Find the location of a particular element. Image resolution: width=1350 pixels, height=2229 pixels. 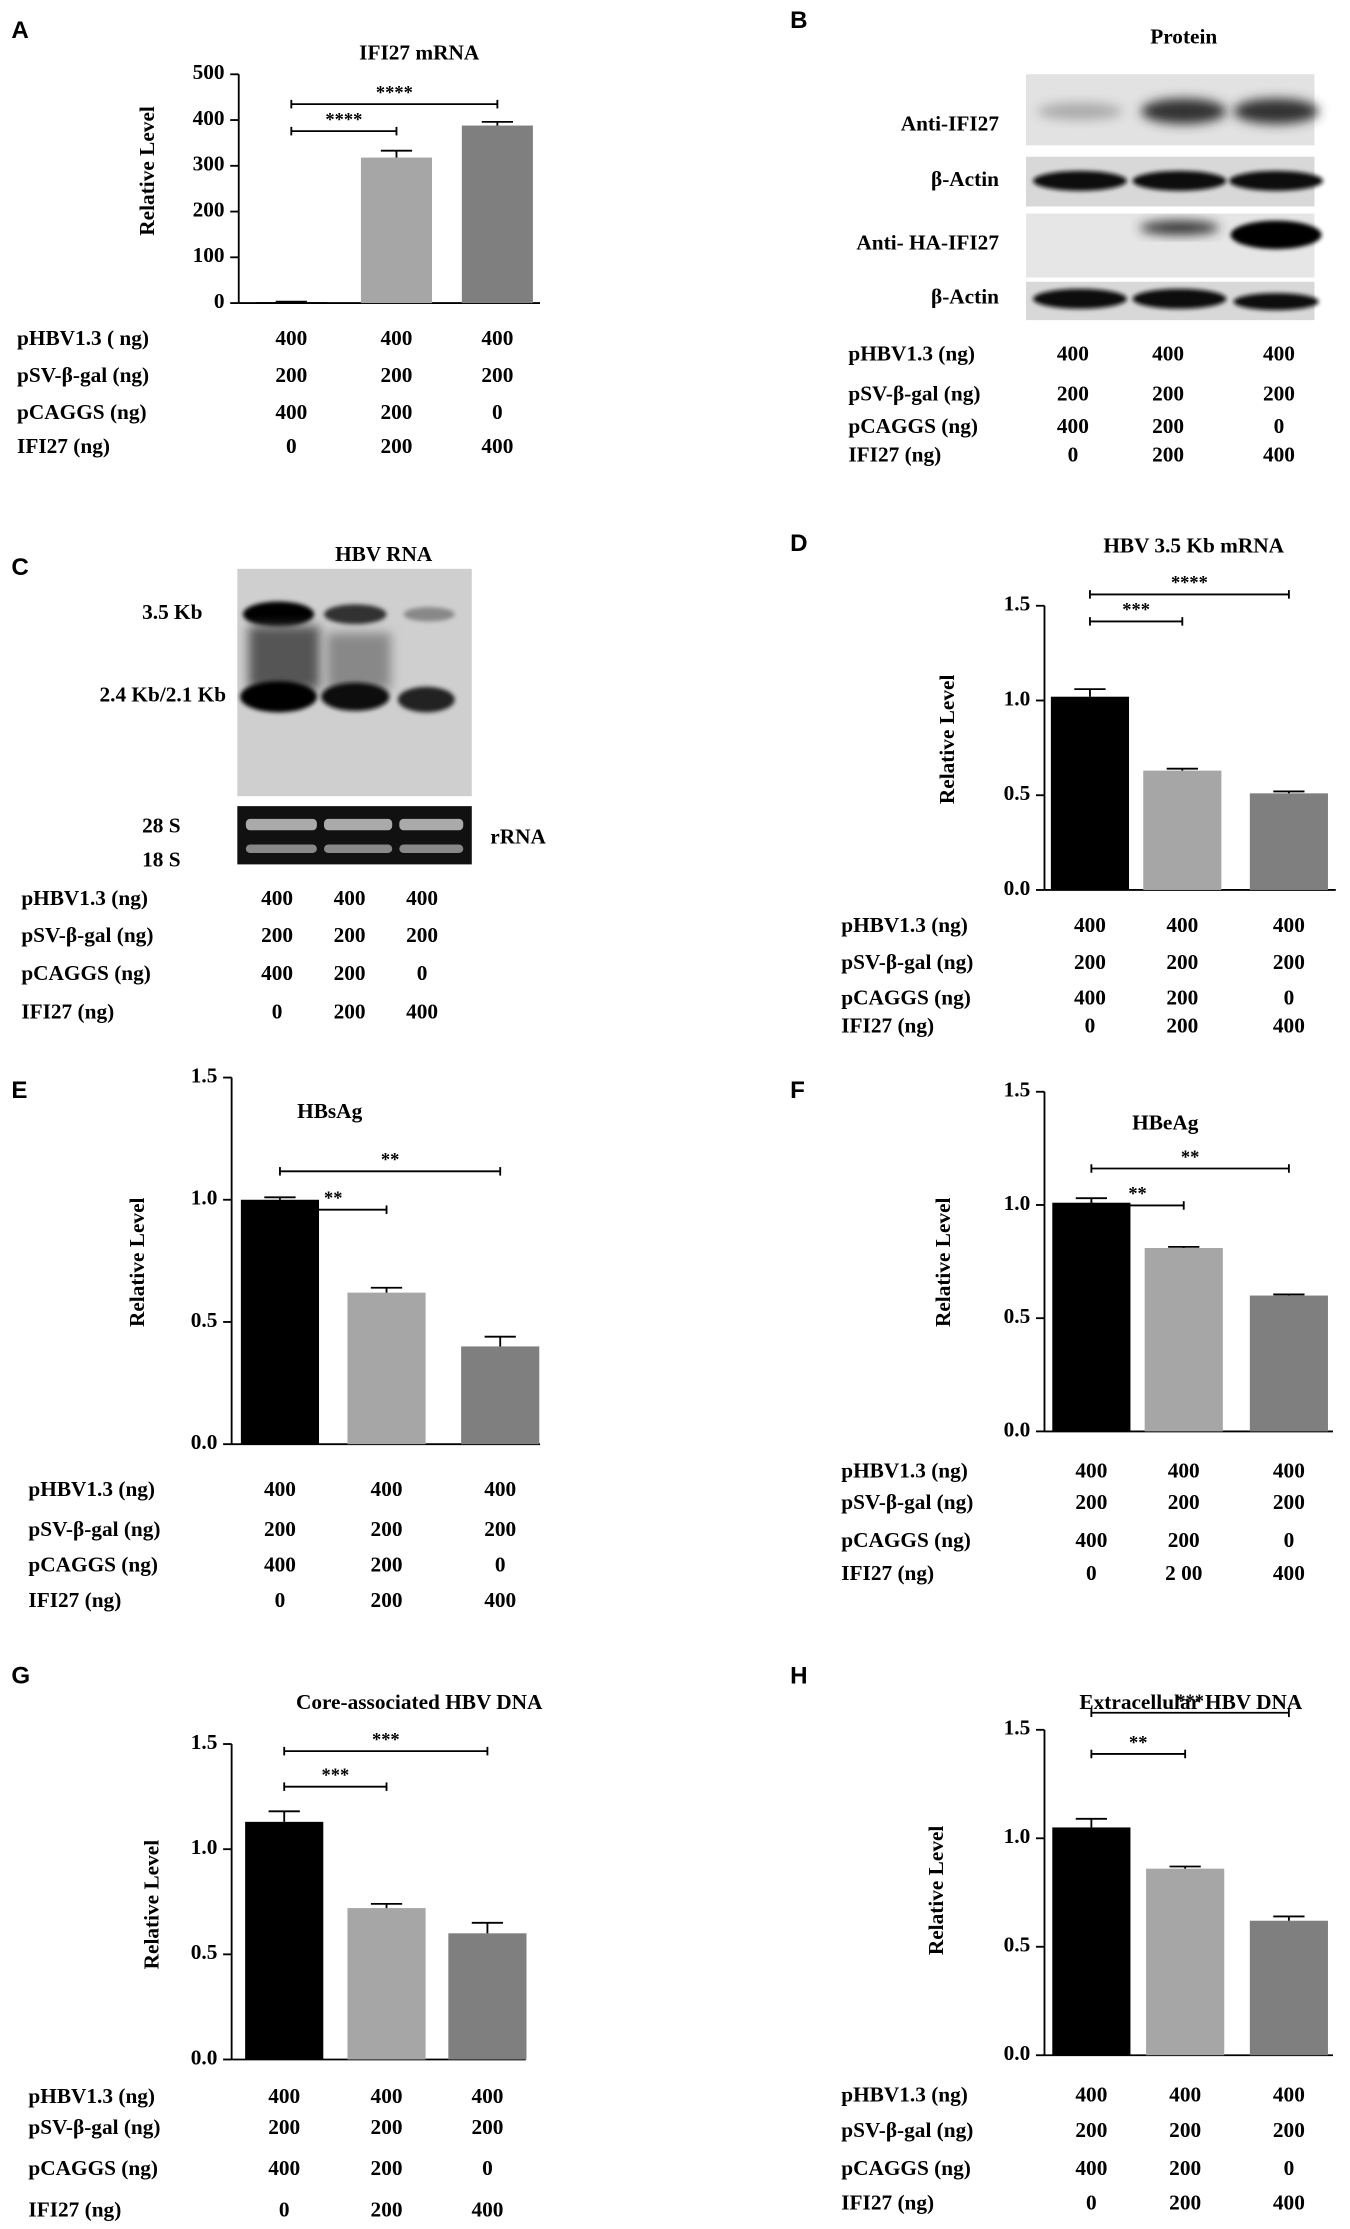

y-tick-label: 300 is located at coordinates (209, 164).